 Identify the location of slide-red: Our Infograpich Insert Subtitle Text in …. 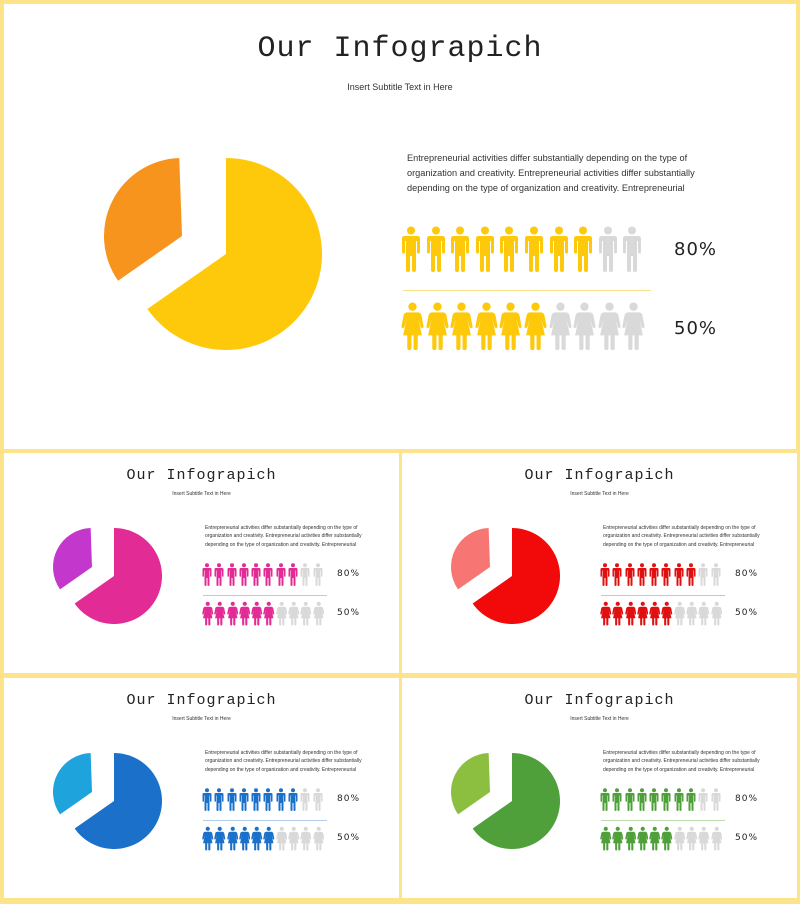
(599, 563).